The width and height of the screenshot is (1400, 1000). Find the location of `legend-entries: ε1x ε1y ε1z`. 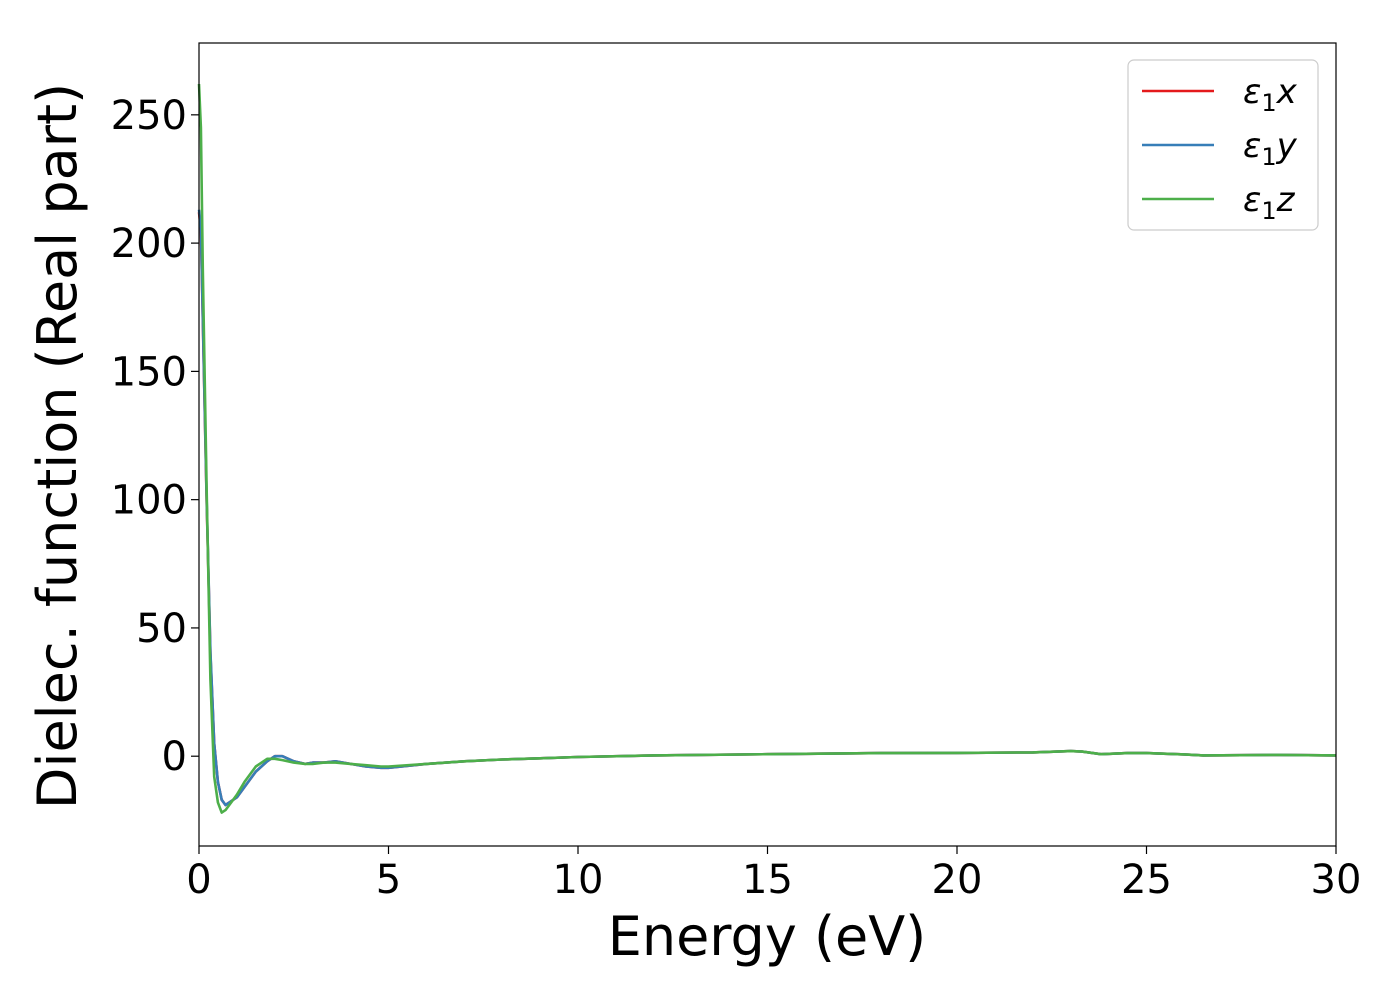

legend-entries: ε1x ε1y ε1z is located at coordinates (1220, 148).